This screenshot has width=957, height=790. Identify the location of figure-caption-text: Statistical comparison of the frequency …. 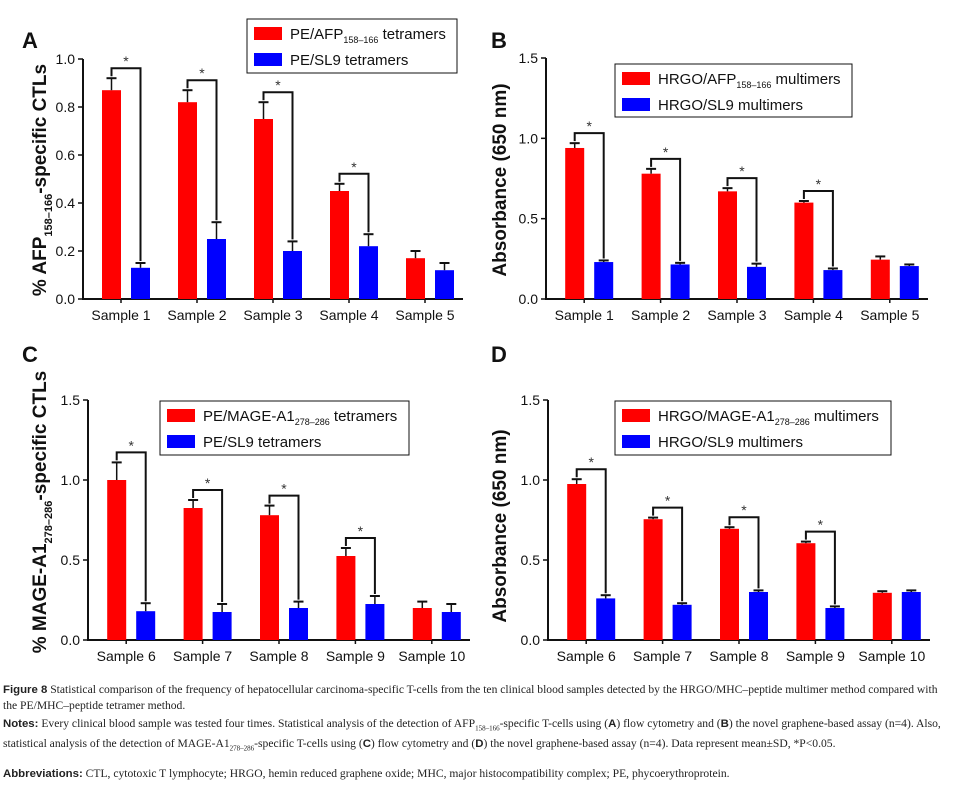
(470, 697).